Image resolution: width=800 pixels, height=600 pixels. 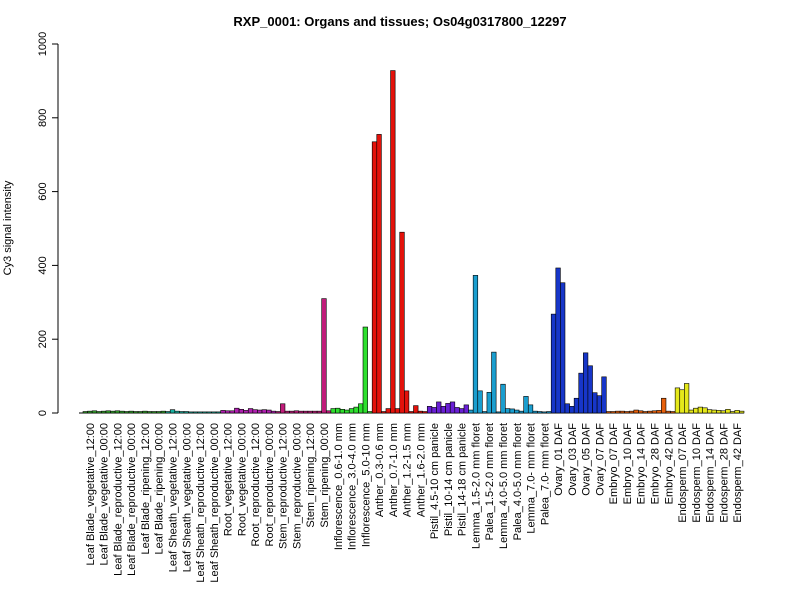 I want to click on x-tick-label: Embryo_10 DAF, so click(x=628, y=464).